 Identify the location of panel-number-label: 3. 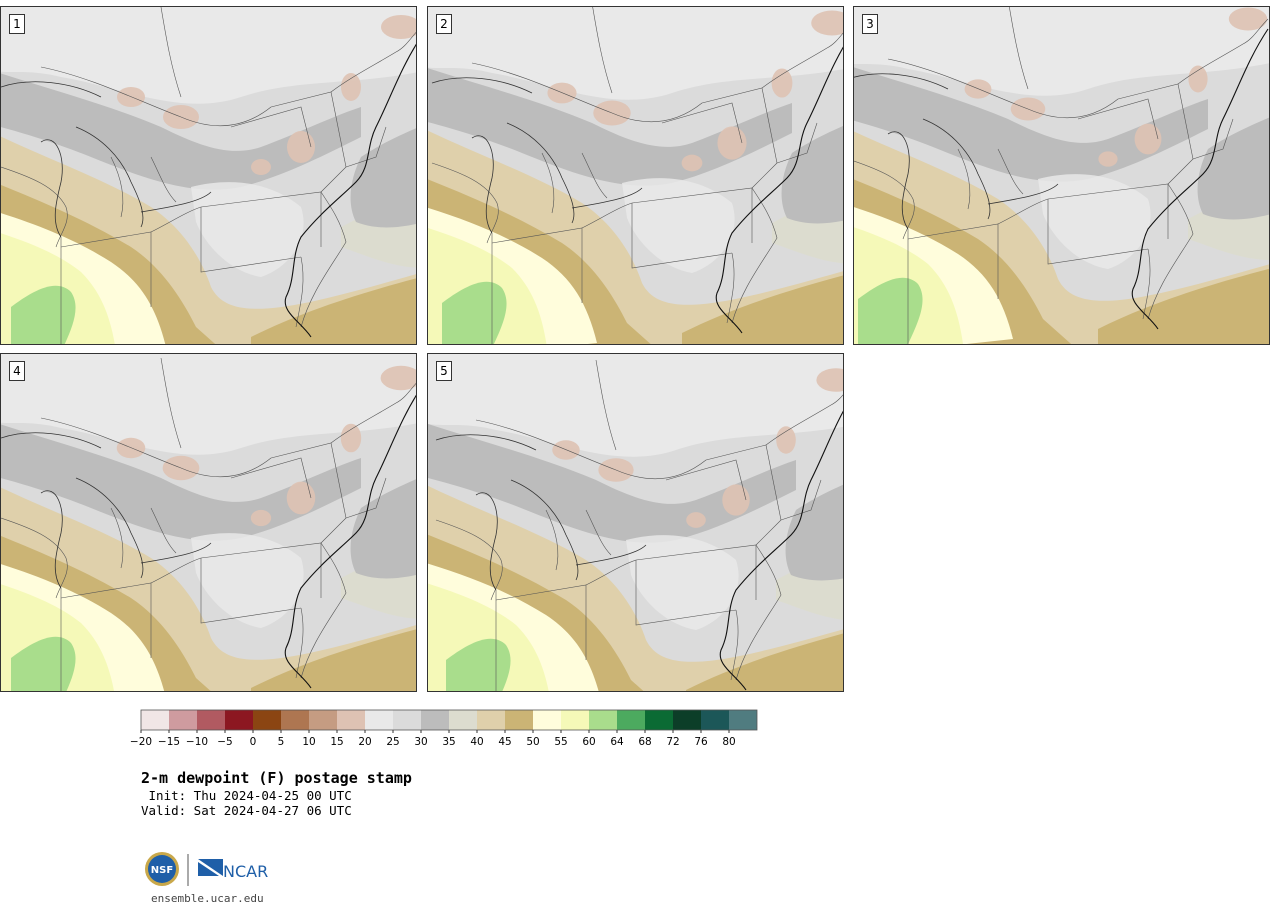
(870, 24).